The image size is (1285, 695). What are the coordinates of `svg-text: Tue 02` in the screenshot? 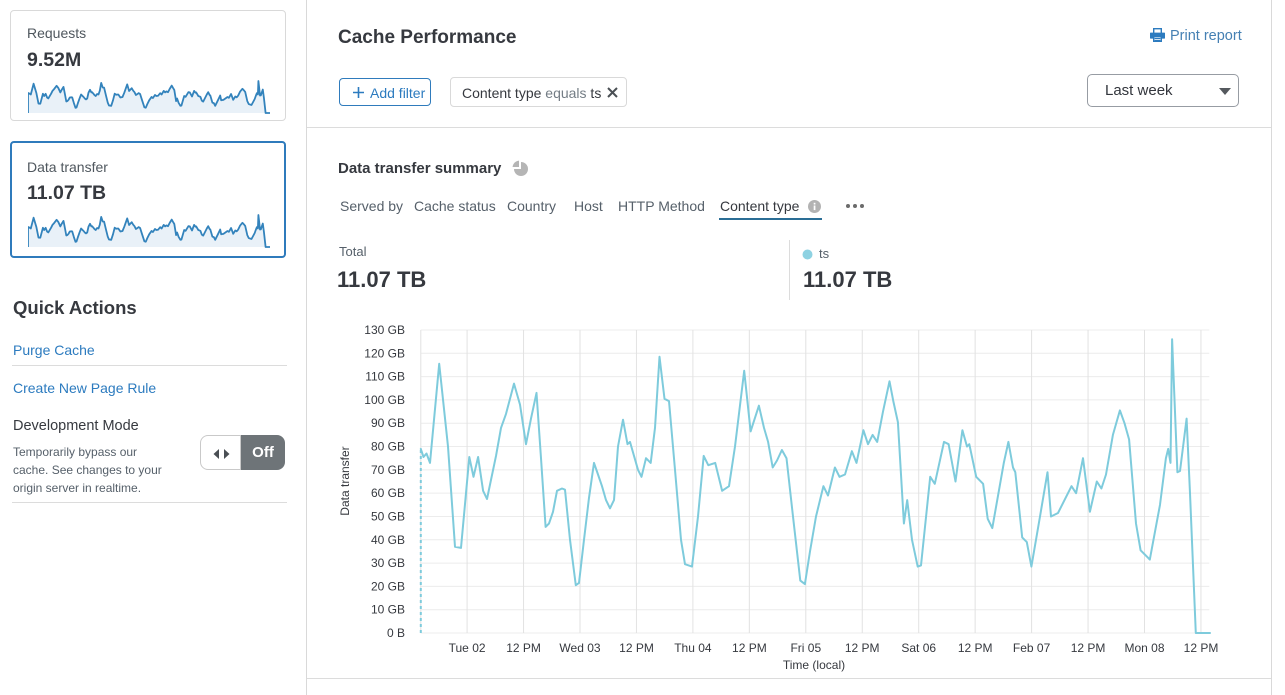 It's located at (467, 648).